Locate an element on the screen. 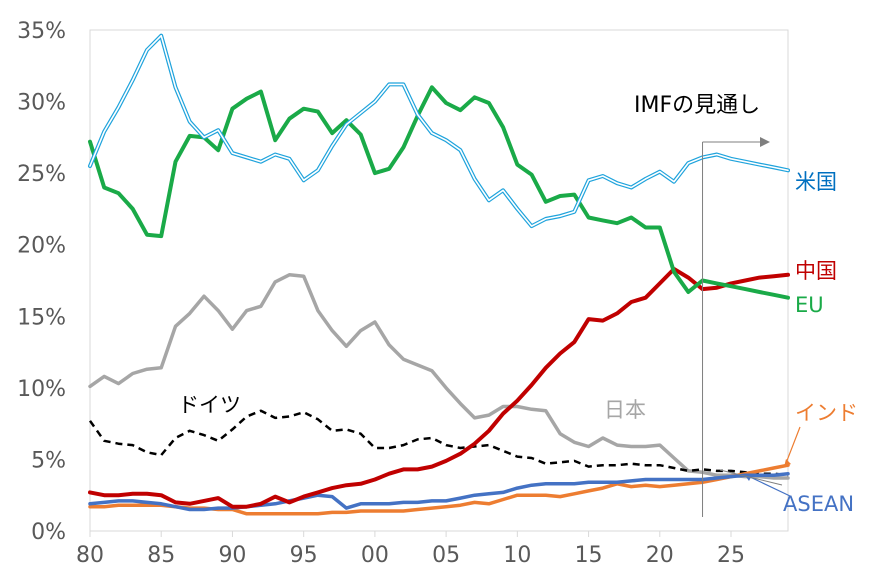 The width and height of the screenshot is (887, 580). forecast-label: IMFの見通し is located at coordinates (697, 105).